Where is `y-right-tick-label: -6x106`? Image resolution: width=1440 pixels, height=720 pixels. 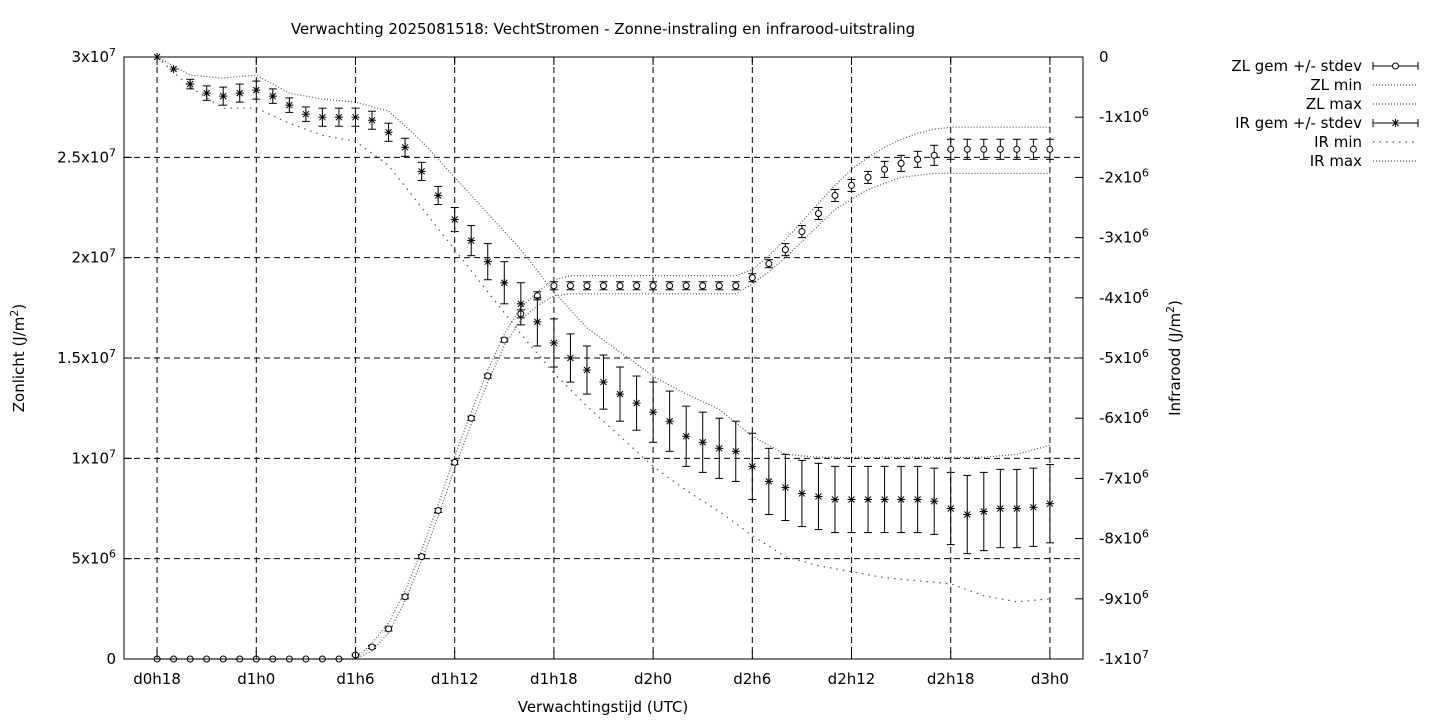 y-right-tick-label: -6x106 is located at coordinates (1124, 417).